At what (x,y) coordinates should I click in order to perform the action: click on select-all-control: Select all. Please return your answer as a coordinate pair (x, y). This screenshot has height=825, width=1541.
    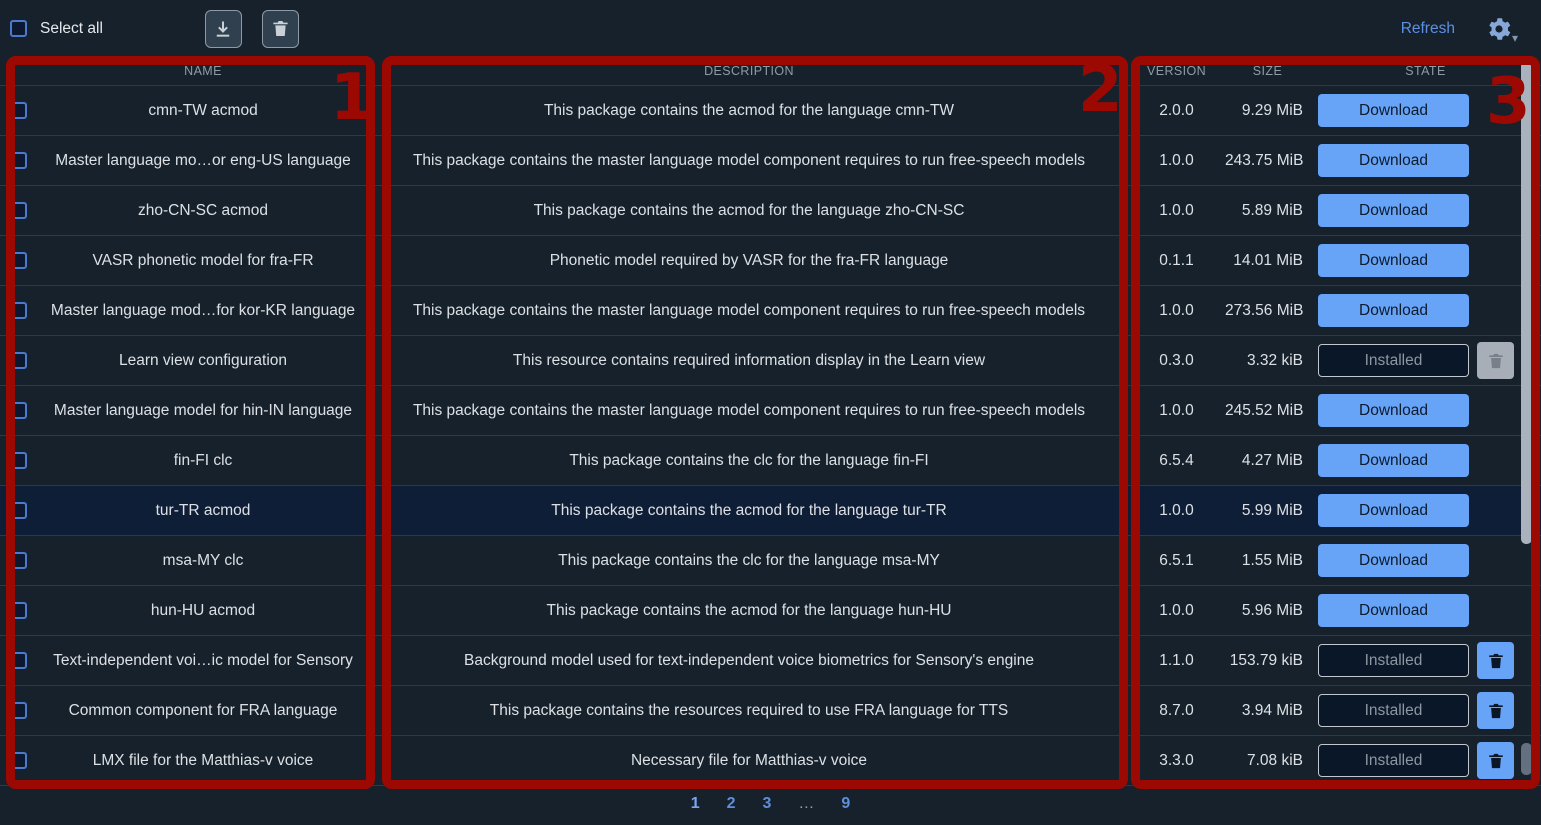
    Looking at the image, I should click on (56, 29).